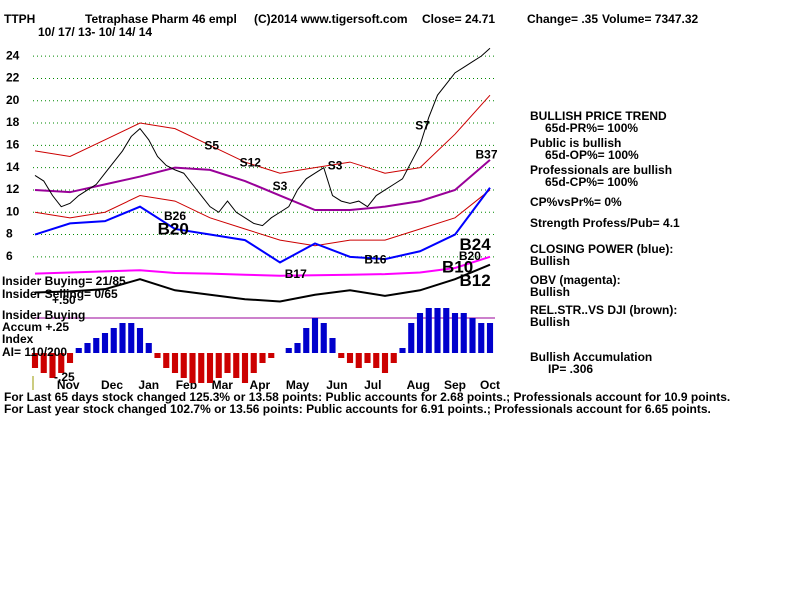 The height and width of the screenshot is (600, 800). What do you see at coordinates (148, 385) in the screenshot?
I see `x-tick-label: Jan` at bounding box center [148, 385].